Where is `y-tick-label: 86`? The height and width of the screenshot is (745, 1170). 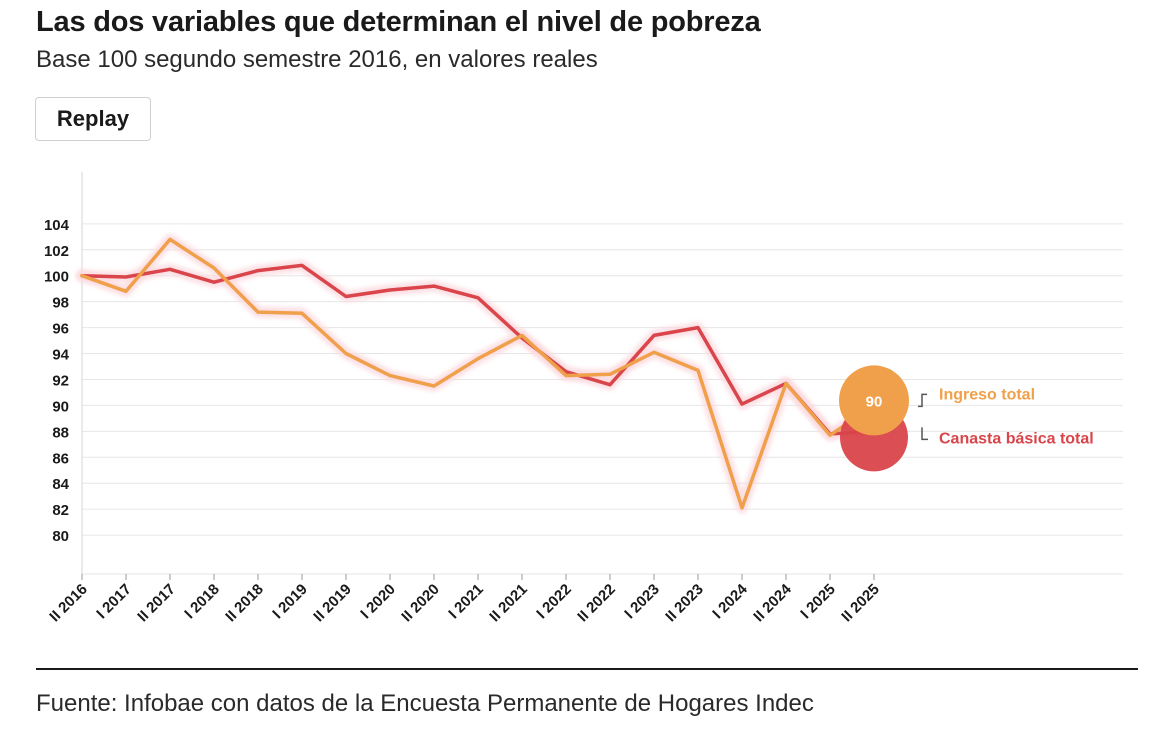 y-tick-label: 86 is located at coordinates (60, 458).